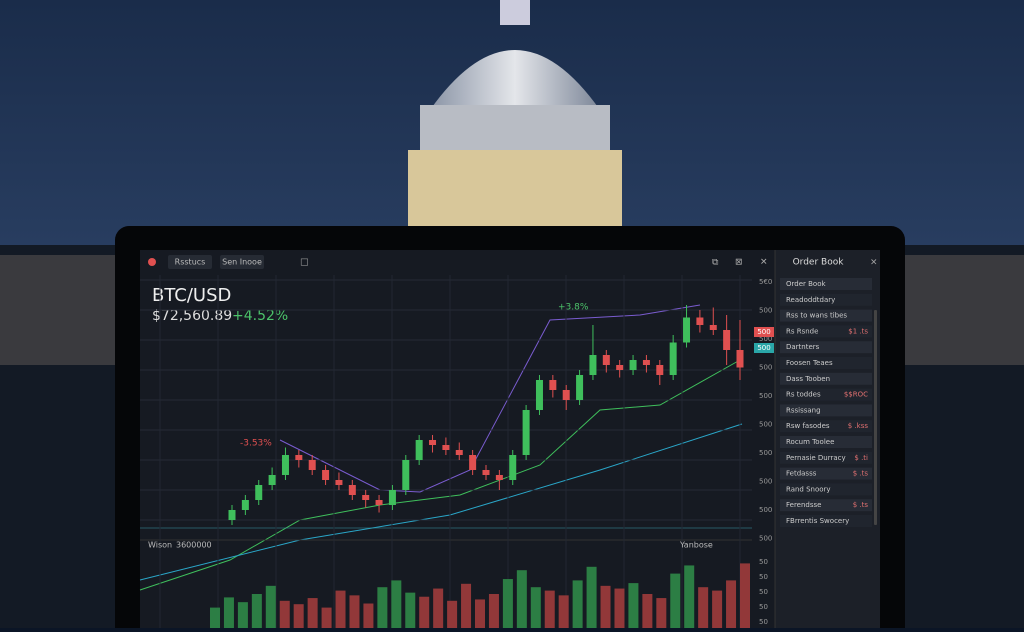  What do you see at coordinates (765, 282) in the screenshot?
I see `price-axis-label: 5€0` at bounding box center [765, 282].